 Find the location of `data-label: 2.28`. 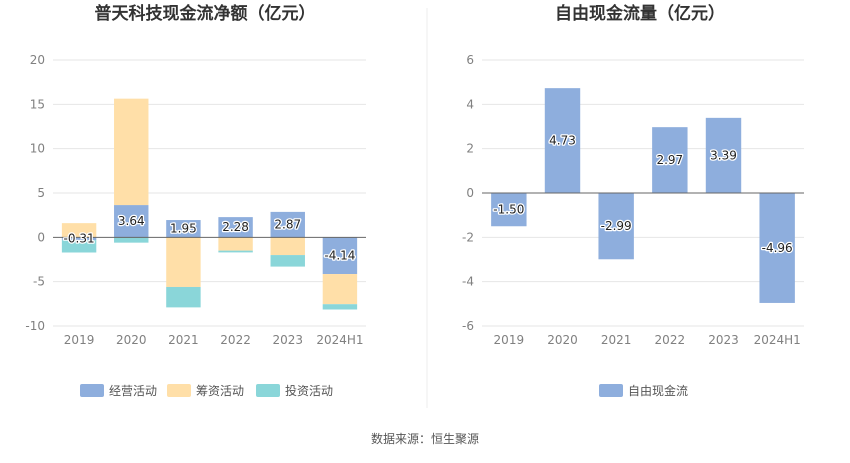

data-label: 2.28 is located at coordinates (235, 227).